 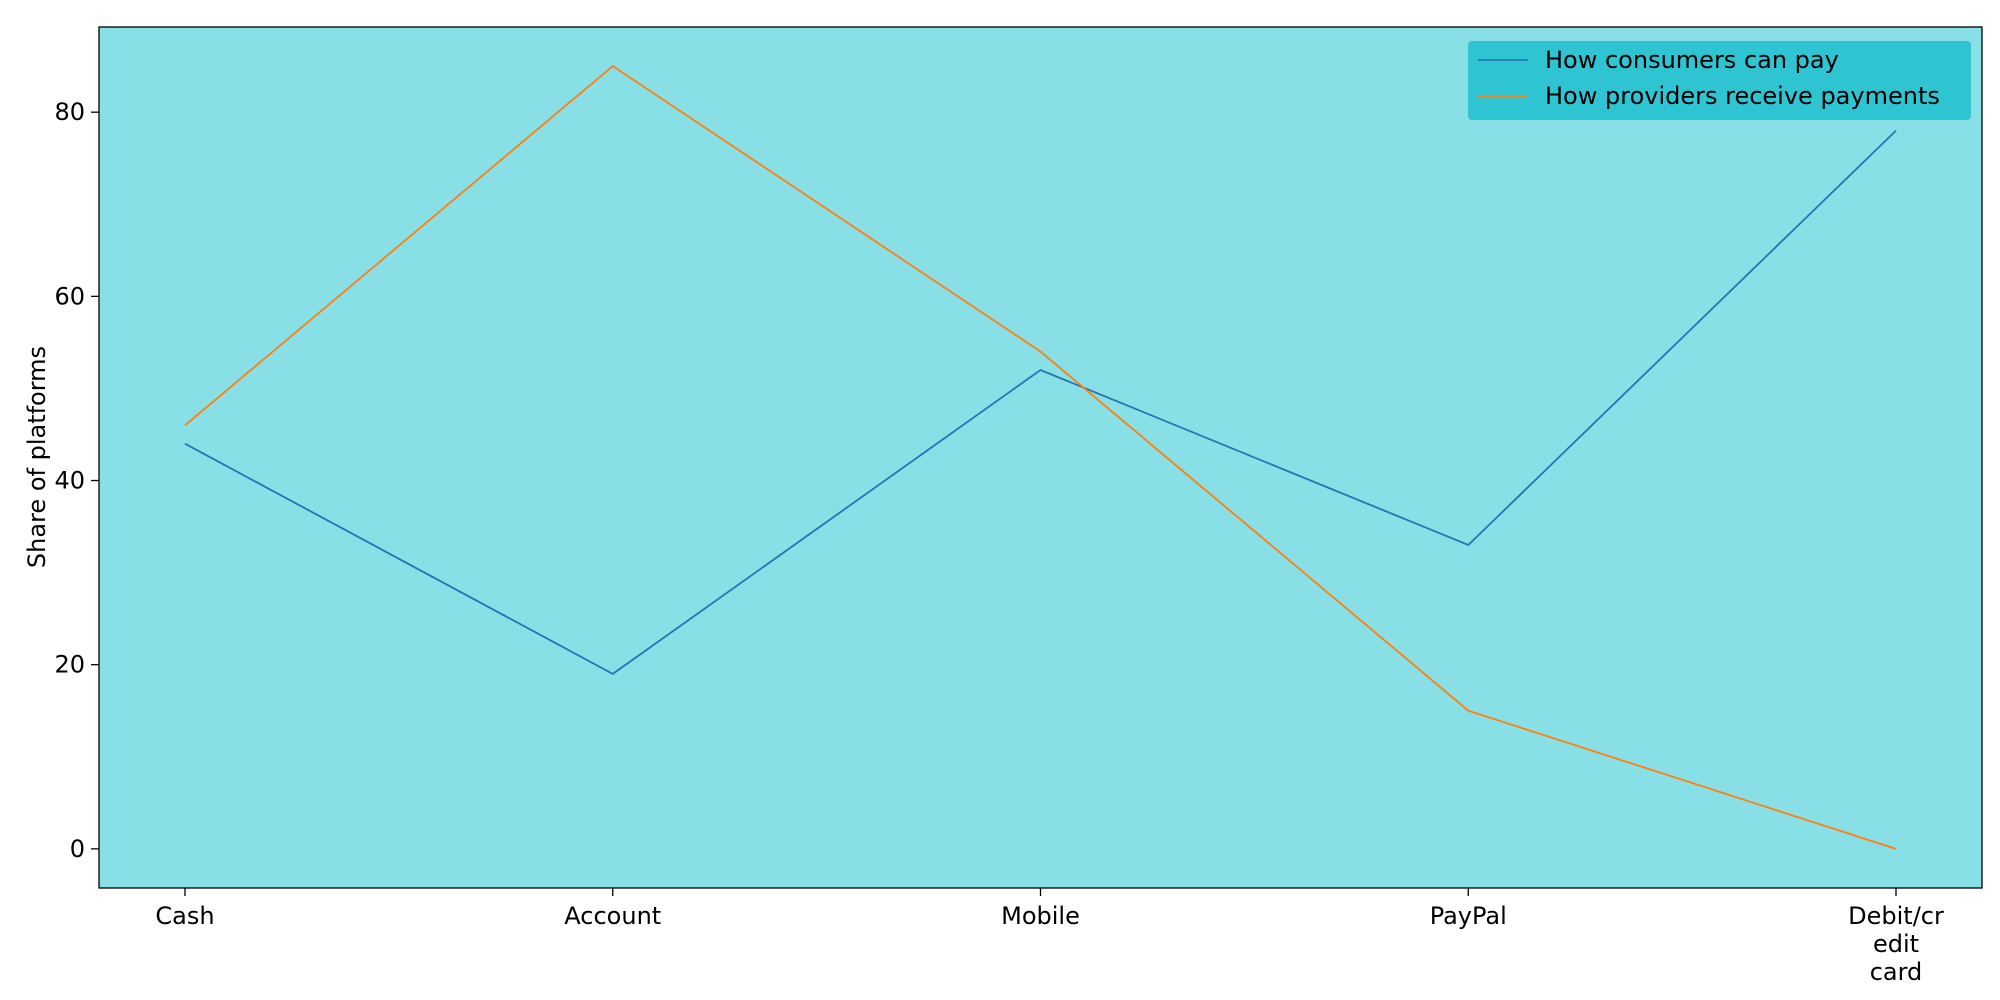 What do you see at coordinates (612, 916) in the screenshot?
I see `x-tick-label: Account` at bounding box center [612, 916].